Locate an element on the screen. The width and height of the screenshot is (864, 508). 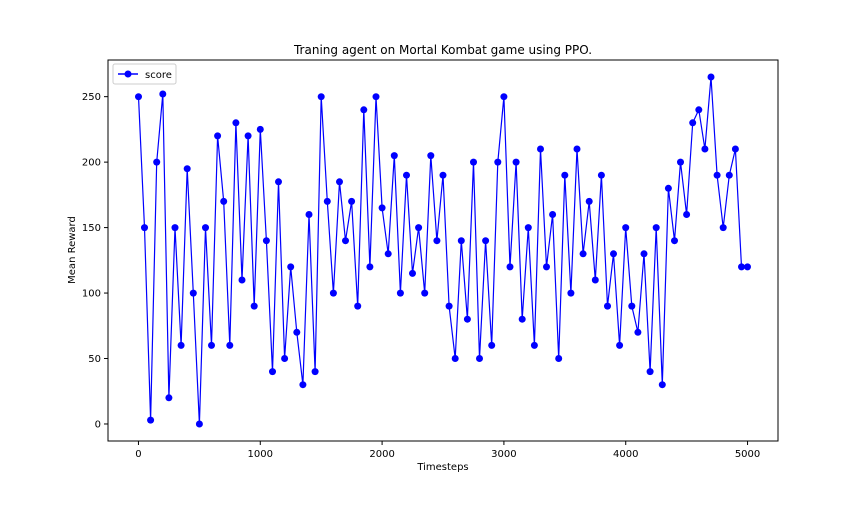
legend-label-score: score is located at coordinates (158, 75).